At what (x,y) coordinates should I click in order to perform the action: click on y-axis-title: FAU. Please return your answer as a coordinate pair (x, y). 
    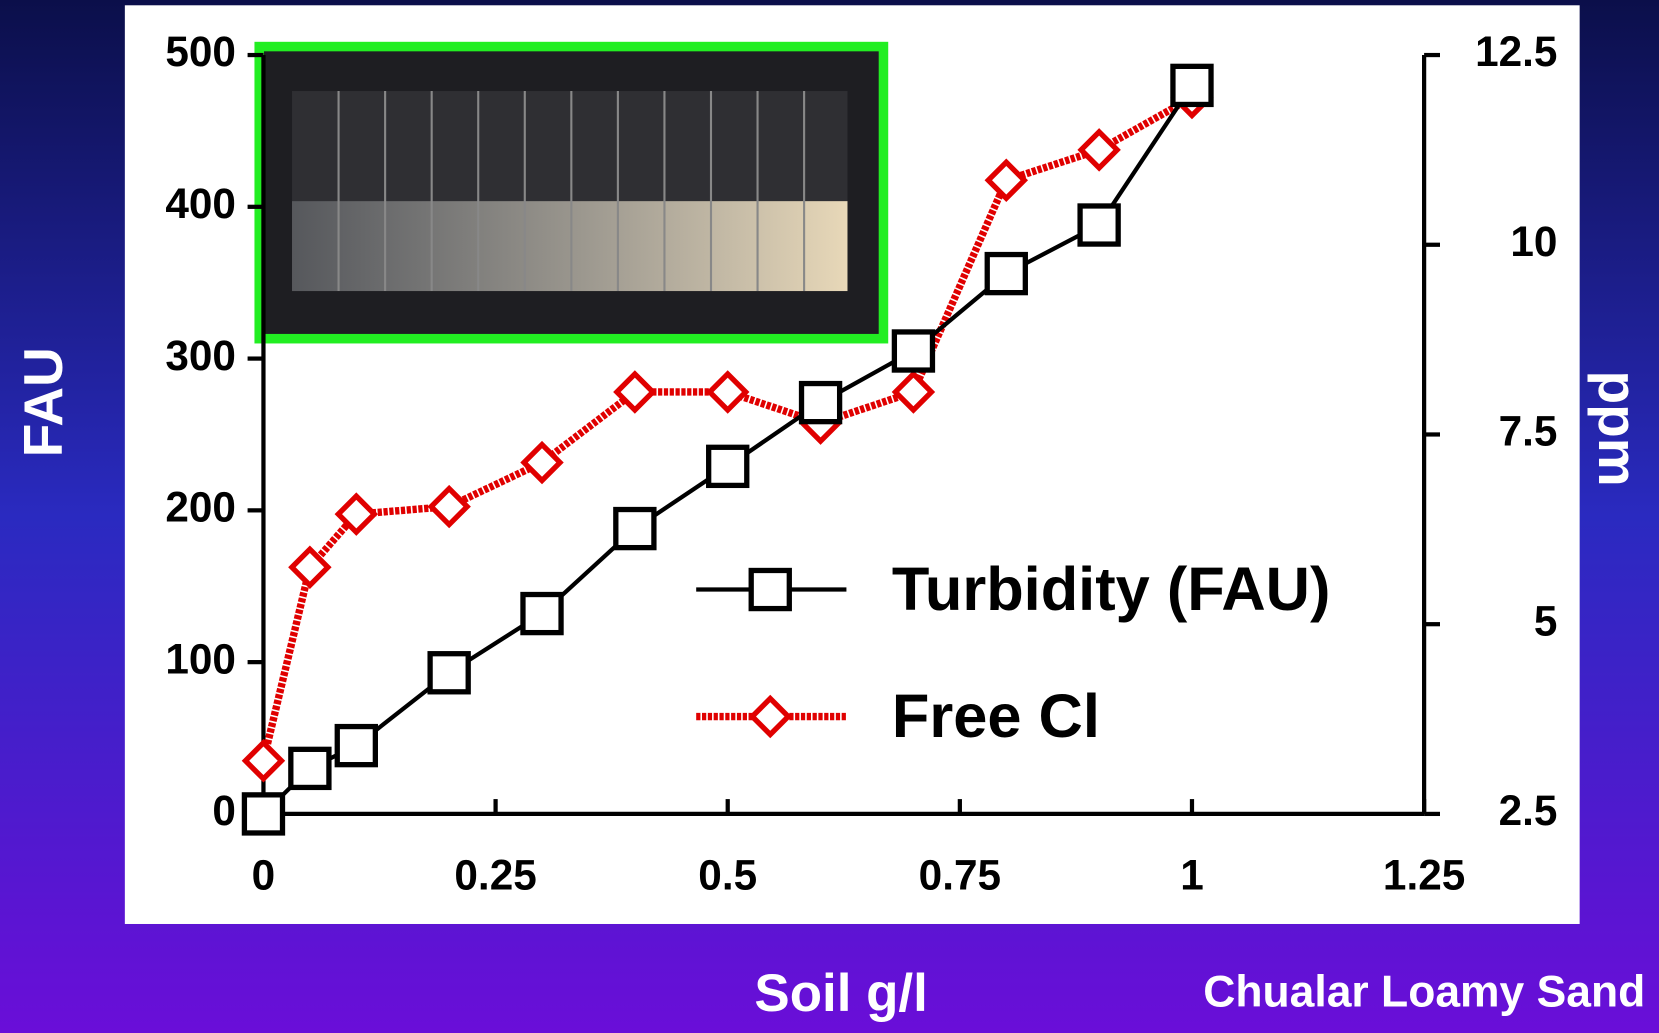
    Looking at the image, I should click on (43, 402).